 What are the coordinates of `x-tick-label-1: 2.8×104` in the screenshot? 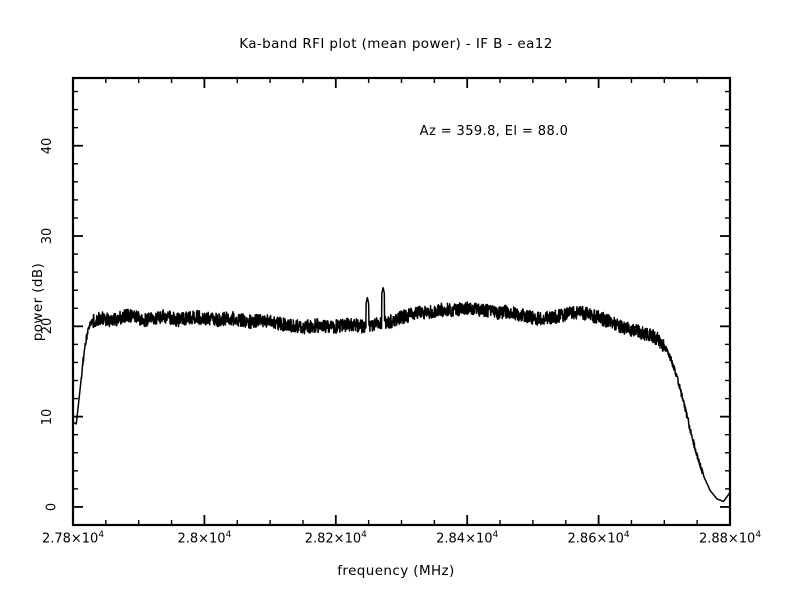 It's located at (204, 538).